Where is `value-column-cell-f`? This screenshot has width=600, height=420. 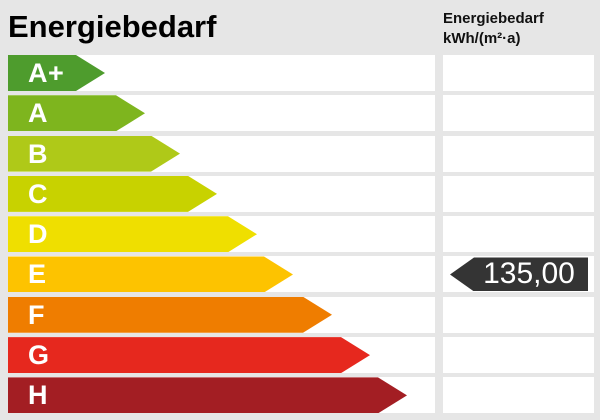
value-column-cell-f is located at coordinates (518, 314).